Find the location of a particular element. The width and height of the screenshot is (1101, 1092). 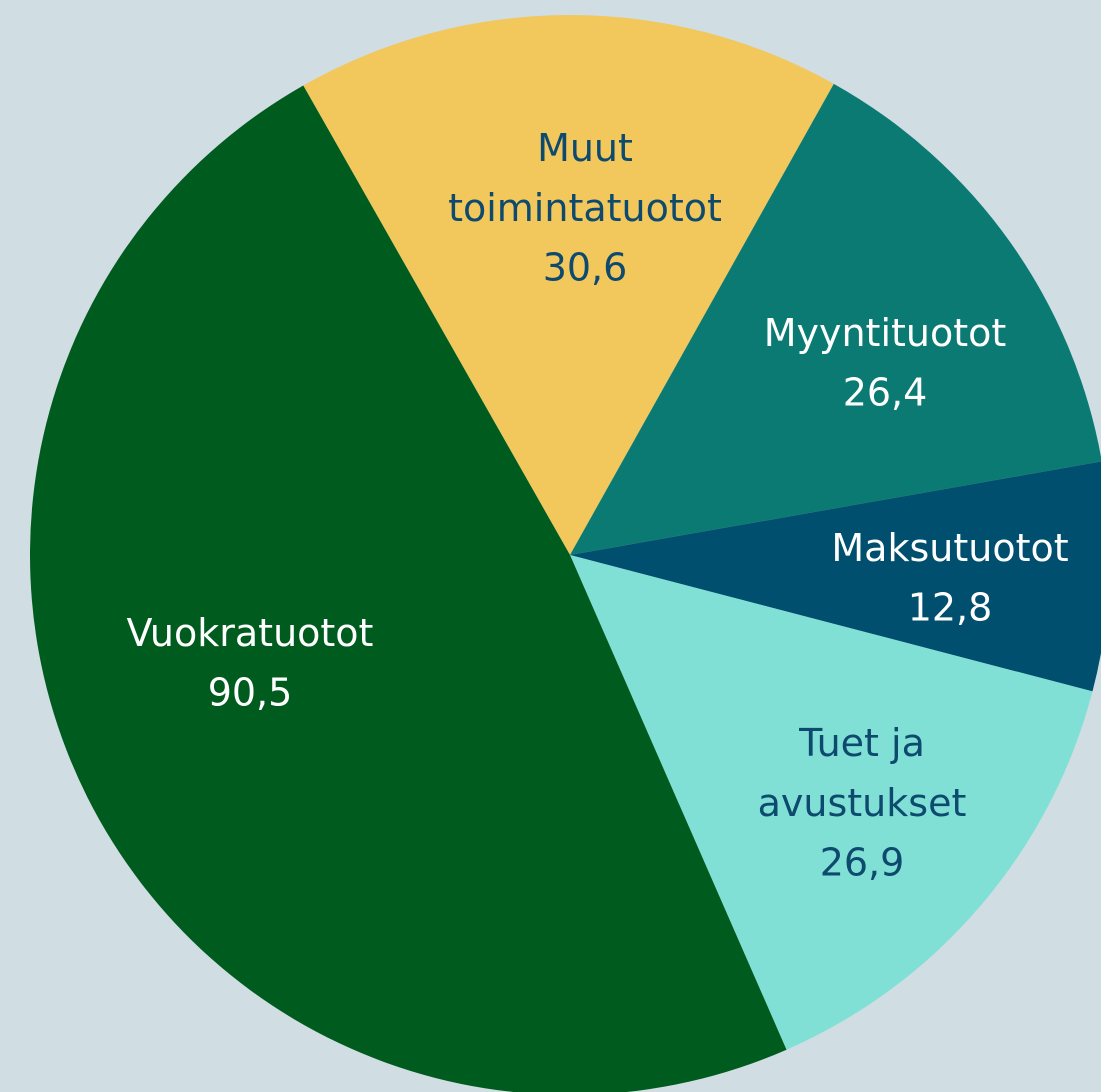

slice-label: Tuet ja avustukset is located at coordinates (862, 773).